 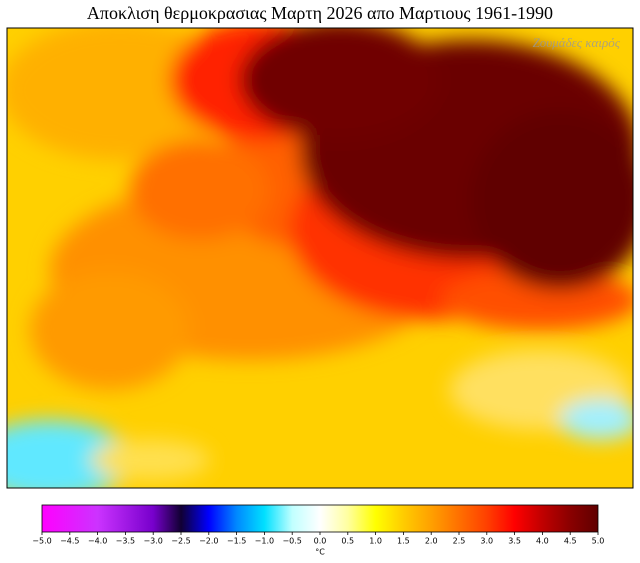 What do you see at coordinates (208, 541) in the screenshot?
I see `tick-label: −2.0` at bounding box center [208, 541].